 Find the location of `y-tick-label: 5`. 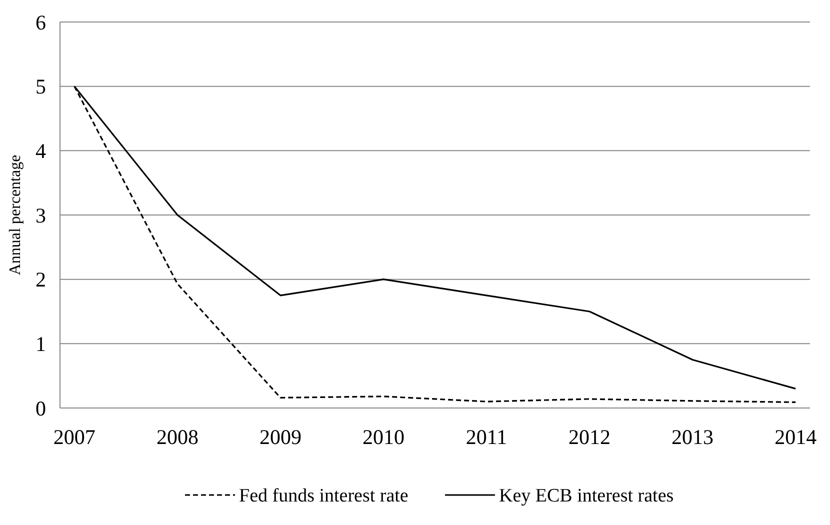

y-tick-label: 5 is located at coordinates (41, 86).